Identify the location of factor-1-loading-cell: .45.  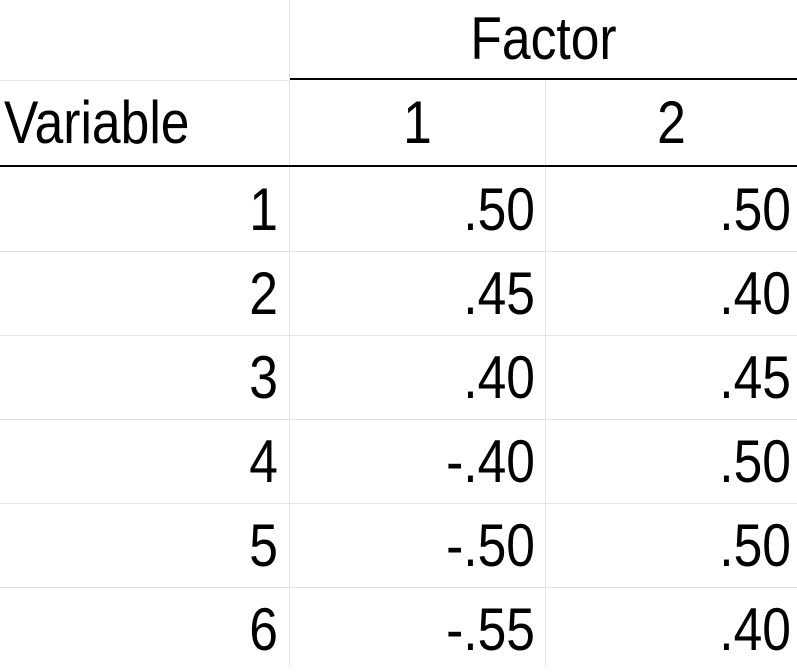
(499, 293).